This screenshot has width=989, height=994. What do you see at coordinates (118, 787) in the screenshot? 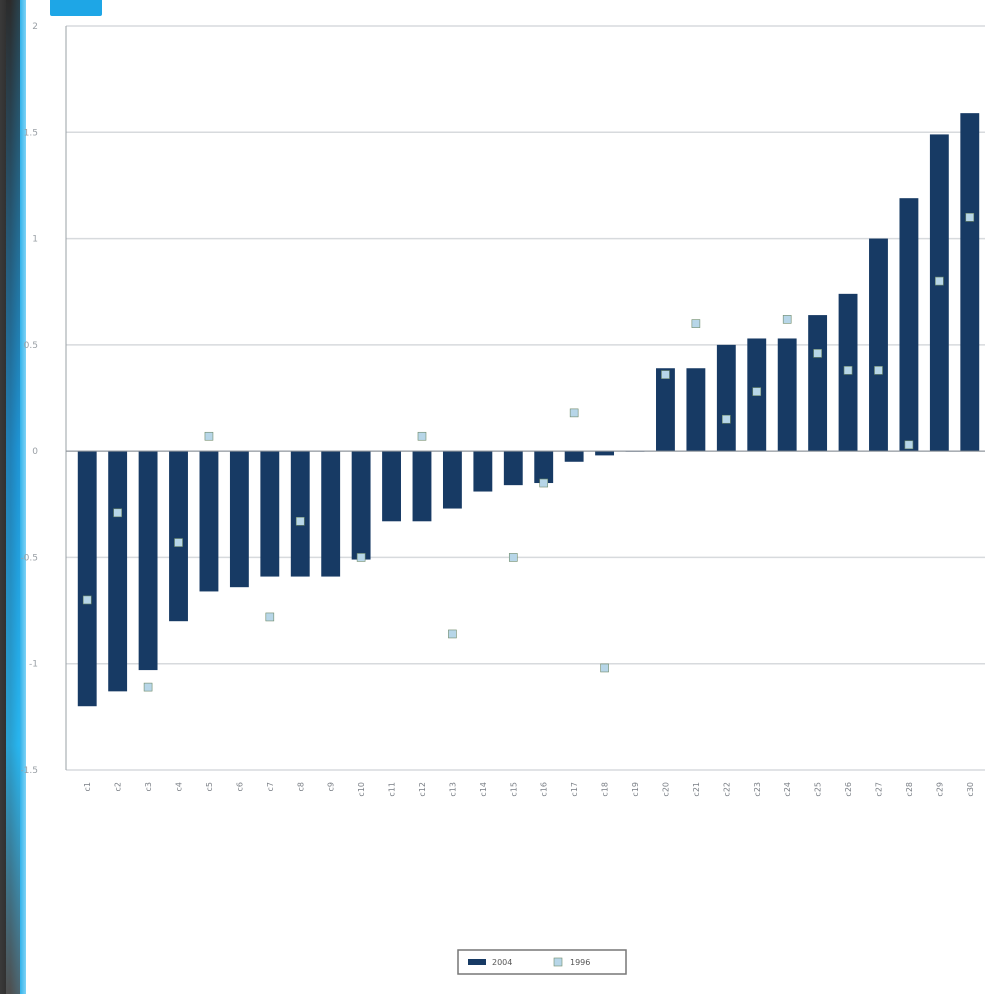
I see `category-label: c2` at bounding box center [118, 787].